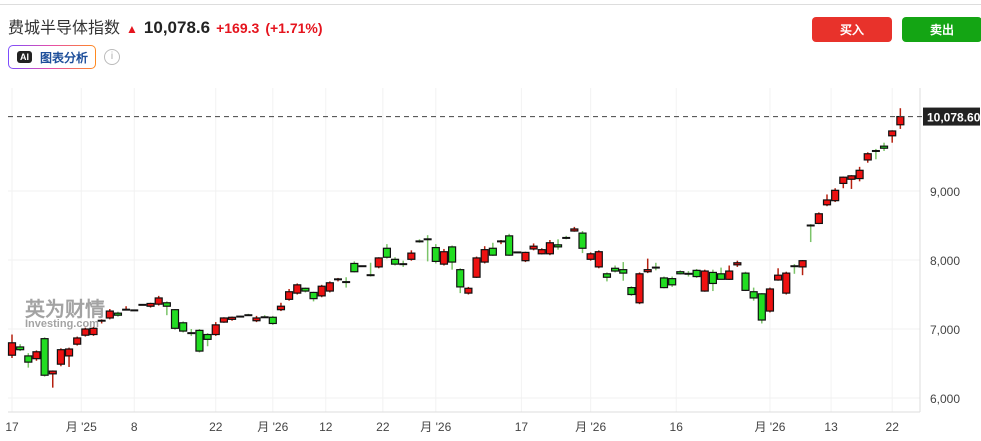  I want to click on top-divider, so click(490, 4).